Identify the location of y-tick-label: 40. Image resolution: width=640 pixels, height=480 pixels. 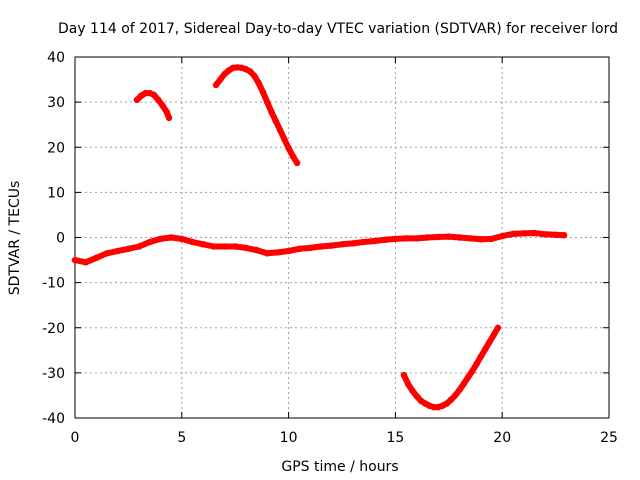
(56, 58).